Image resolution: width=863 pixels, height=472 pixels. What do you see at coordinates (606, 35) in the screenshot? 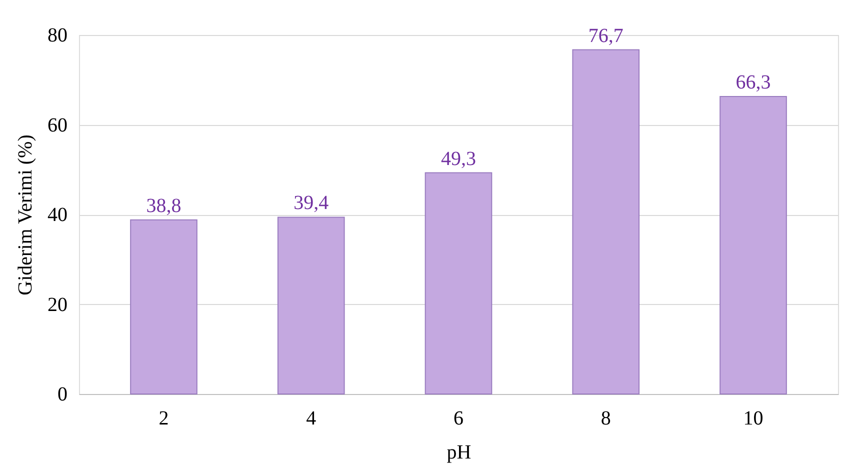
I see `data-label: 76,7` at bounding box center [606, 35].